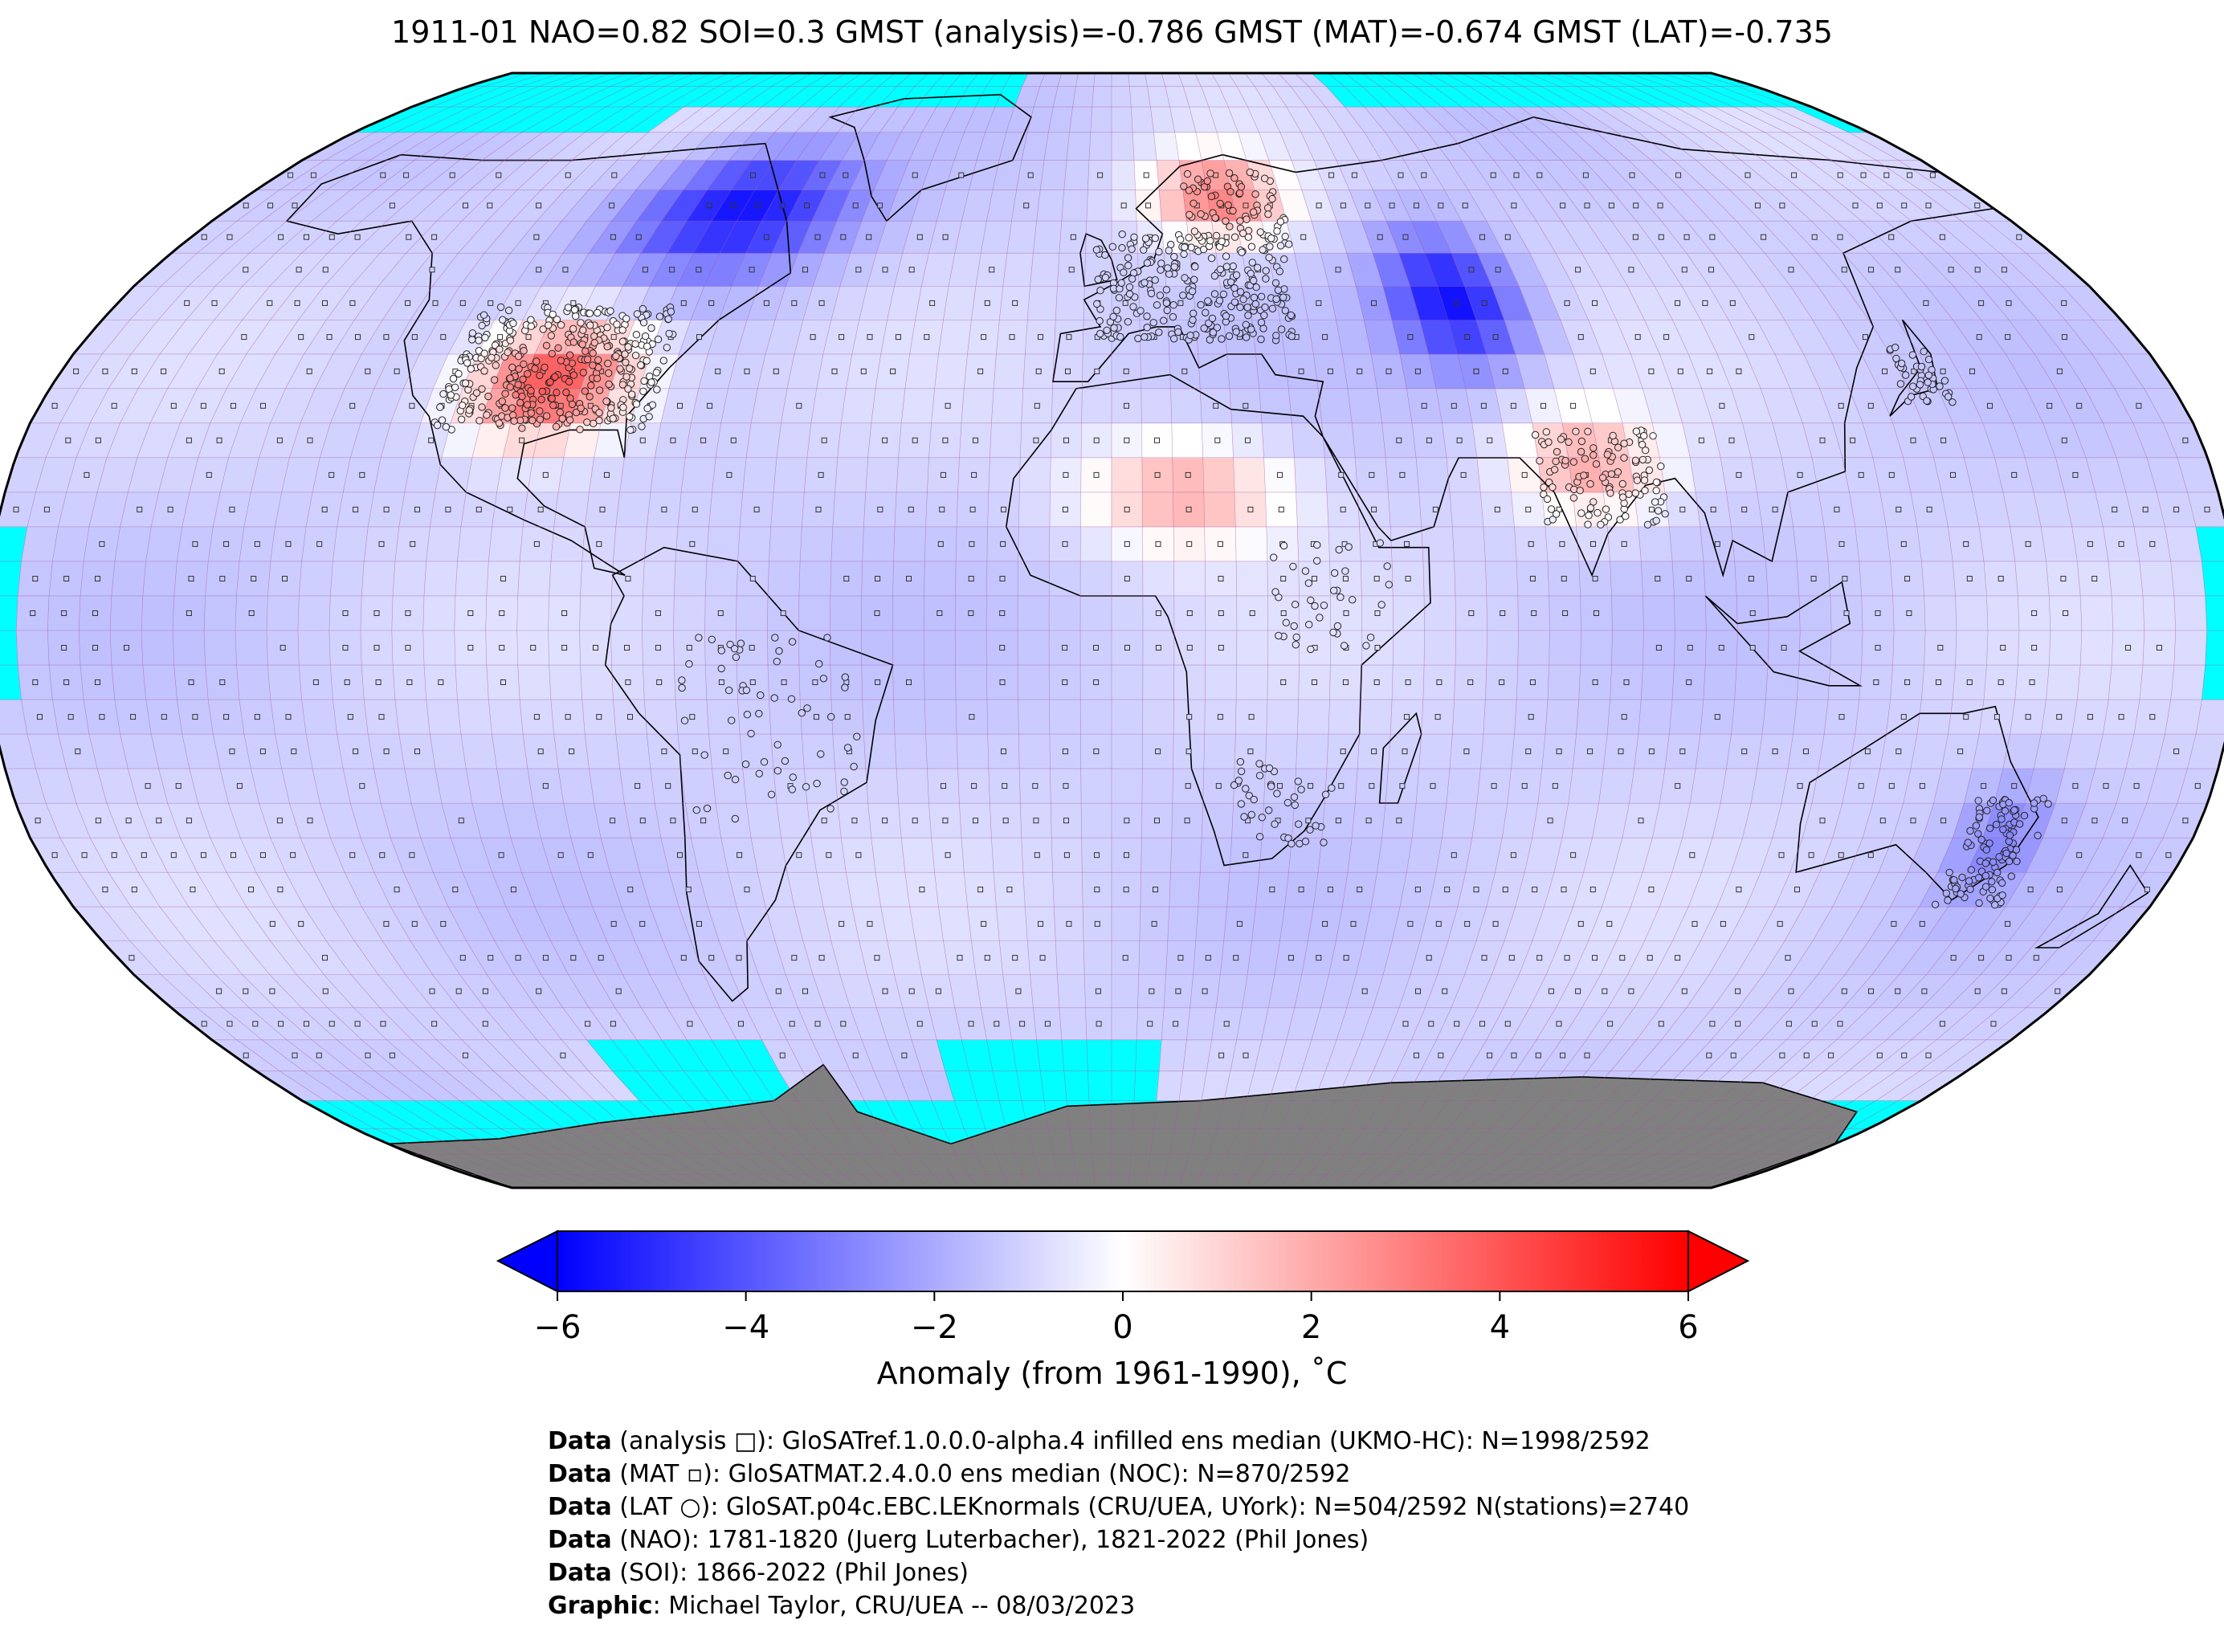  What do you see at coordinates (894, 1606) in the screenshot?
I see `credit-text: : Michael Taylor, CRU/UEA -- 08/03/2023` at bounding box center [894, 1606].